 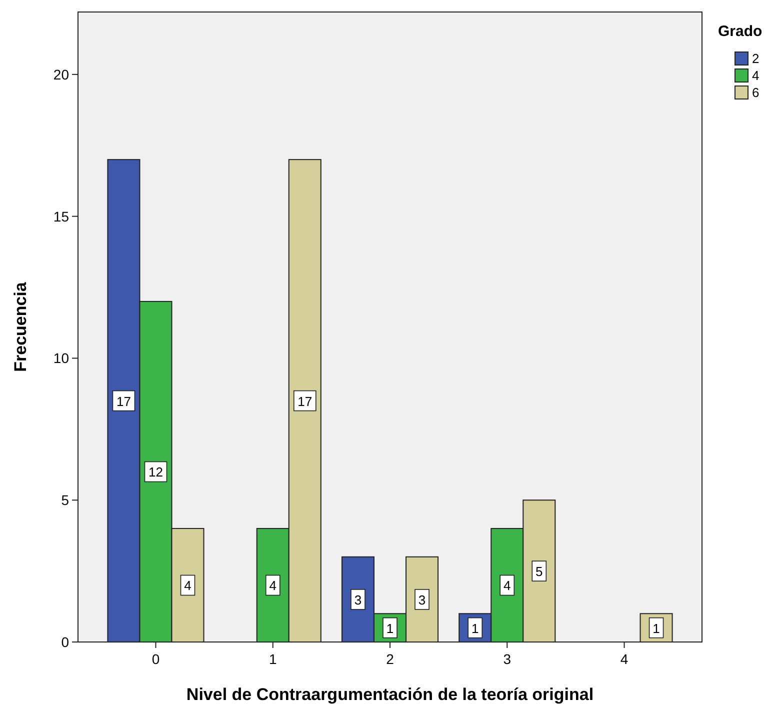 I want to click on x-tick-label: 1, so click(x=272, y=659).